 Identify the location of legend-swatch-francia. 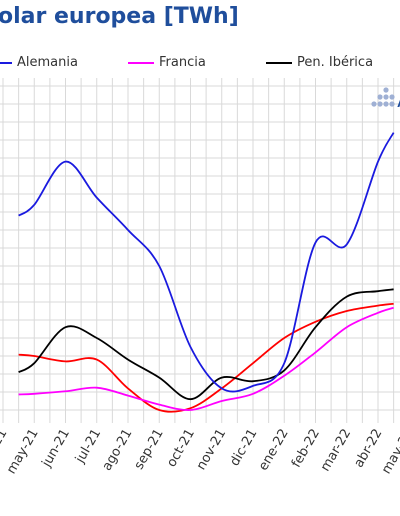
(141, 62).